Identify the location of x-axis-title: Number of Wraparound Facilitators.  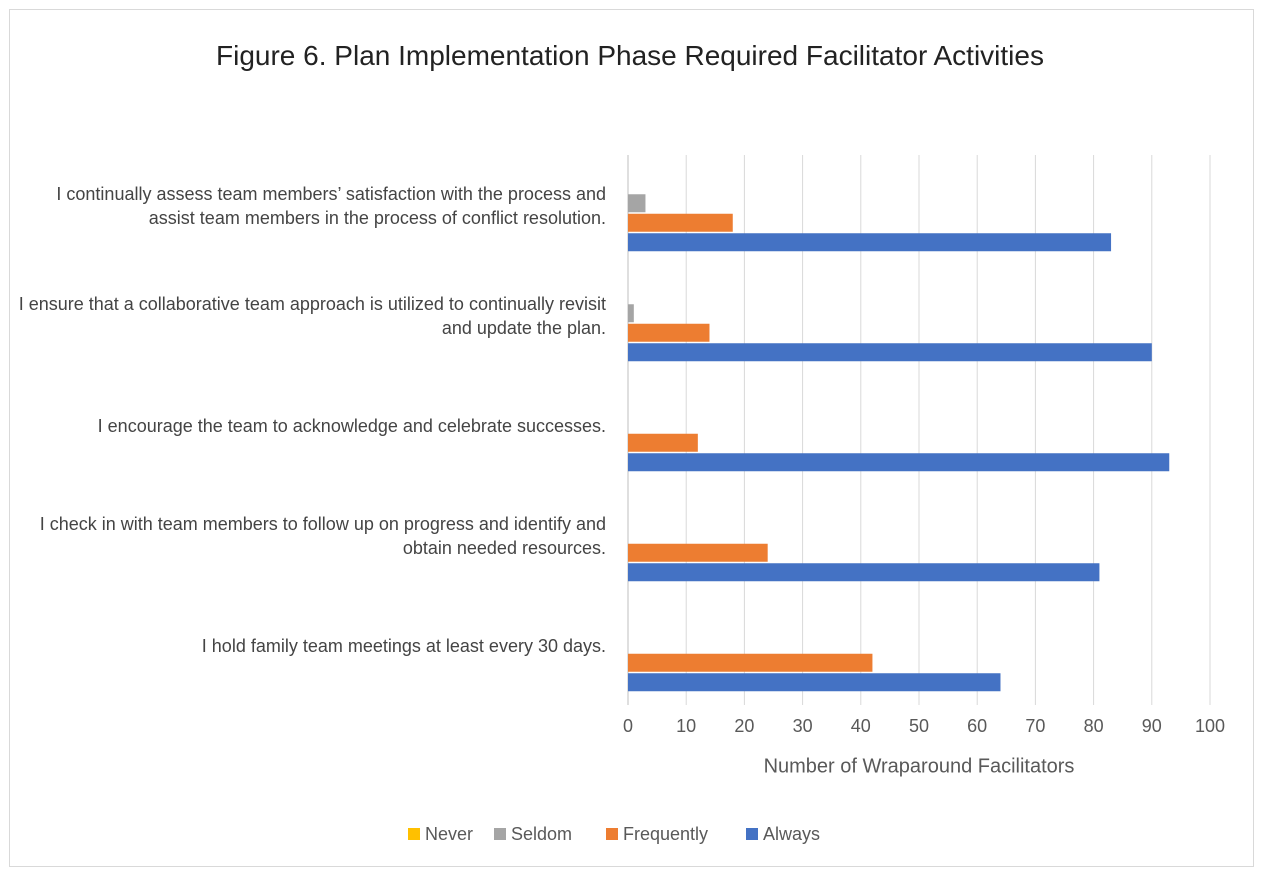
(919, 766).